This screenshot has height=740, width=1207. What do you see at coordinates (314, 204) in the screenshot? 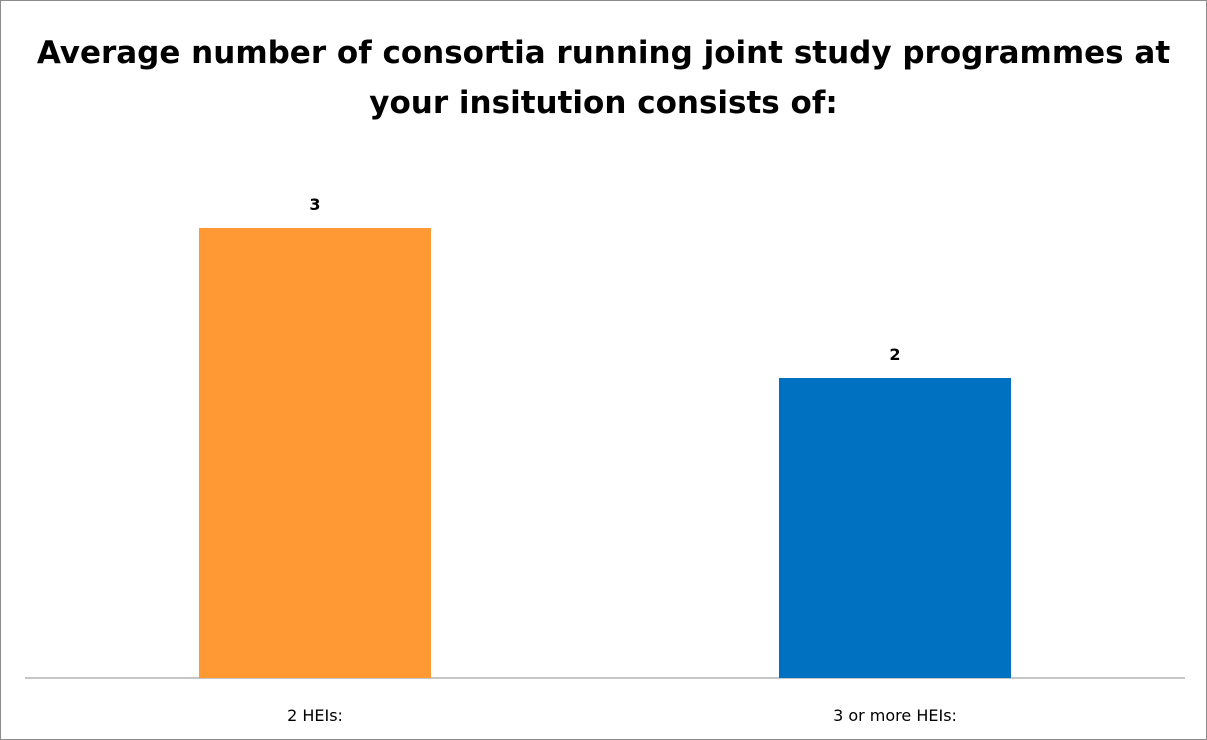
I see `data-label-1: 3` at bounding box center [314, 204].